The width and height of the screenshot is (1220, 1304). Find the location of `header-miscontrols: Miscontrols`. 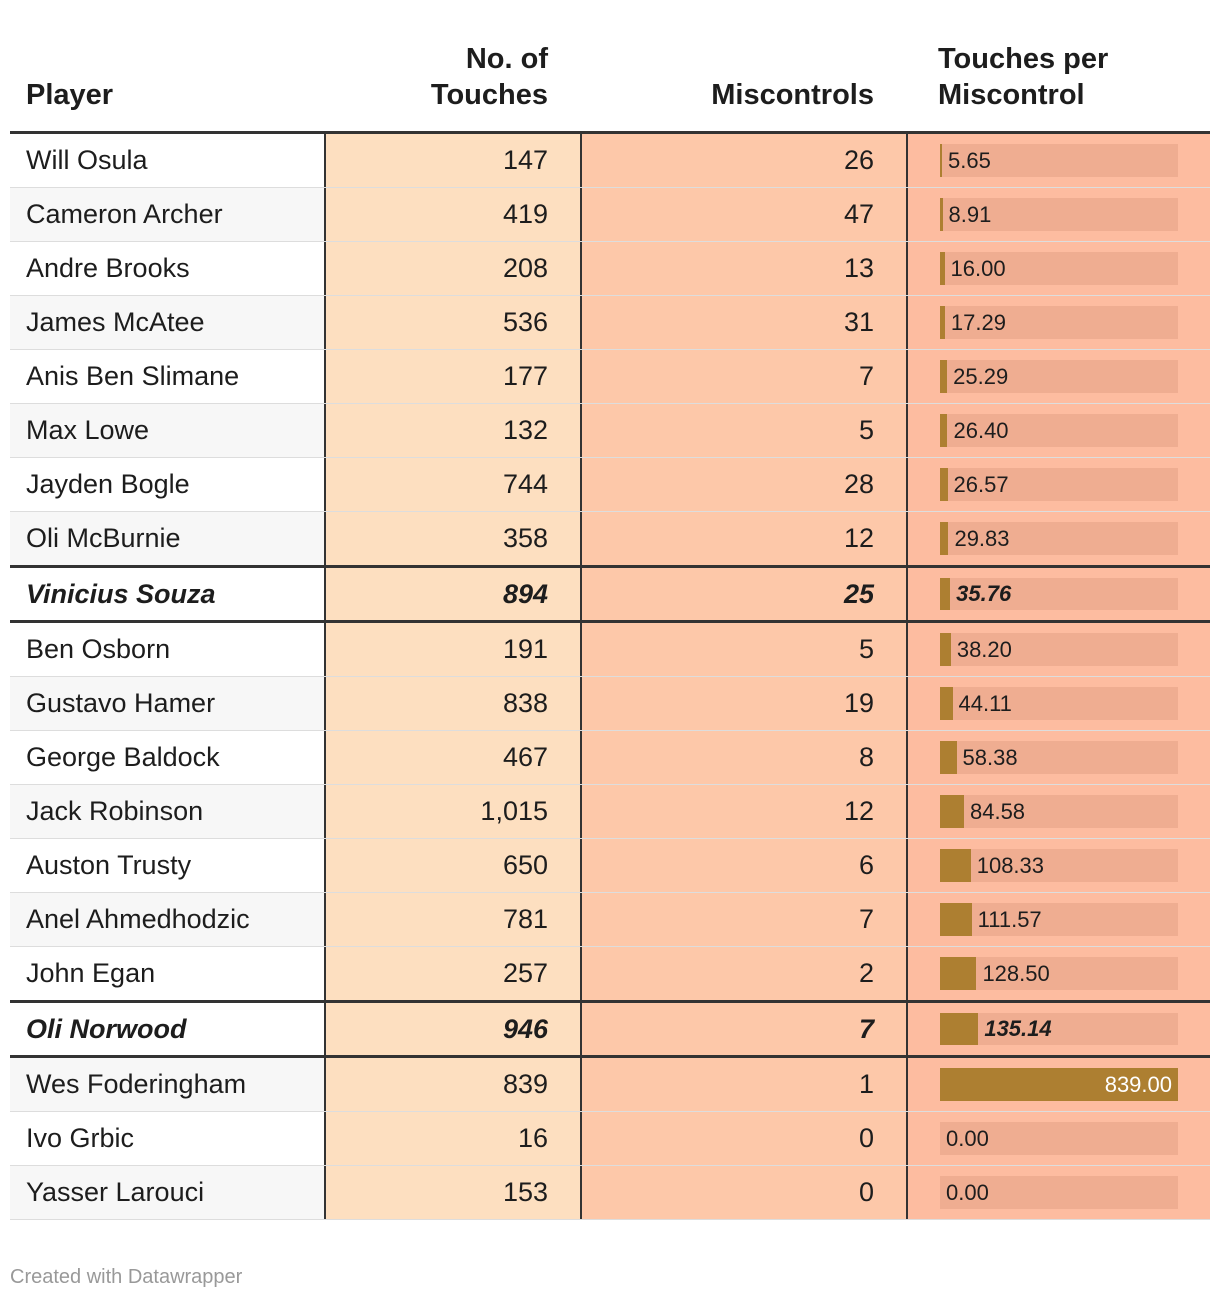

header-miscontrols: Miscontrols is located at coordinates (792, 95).